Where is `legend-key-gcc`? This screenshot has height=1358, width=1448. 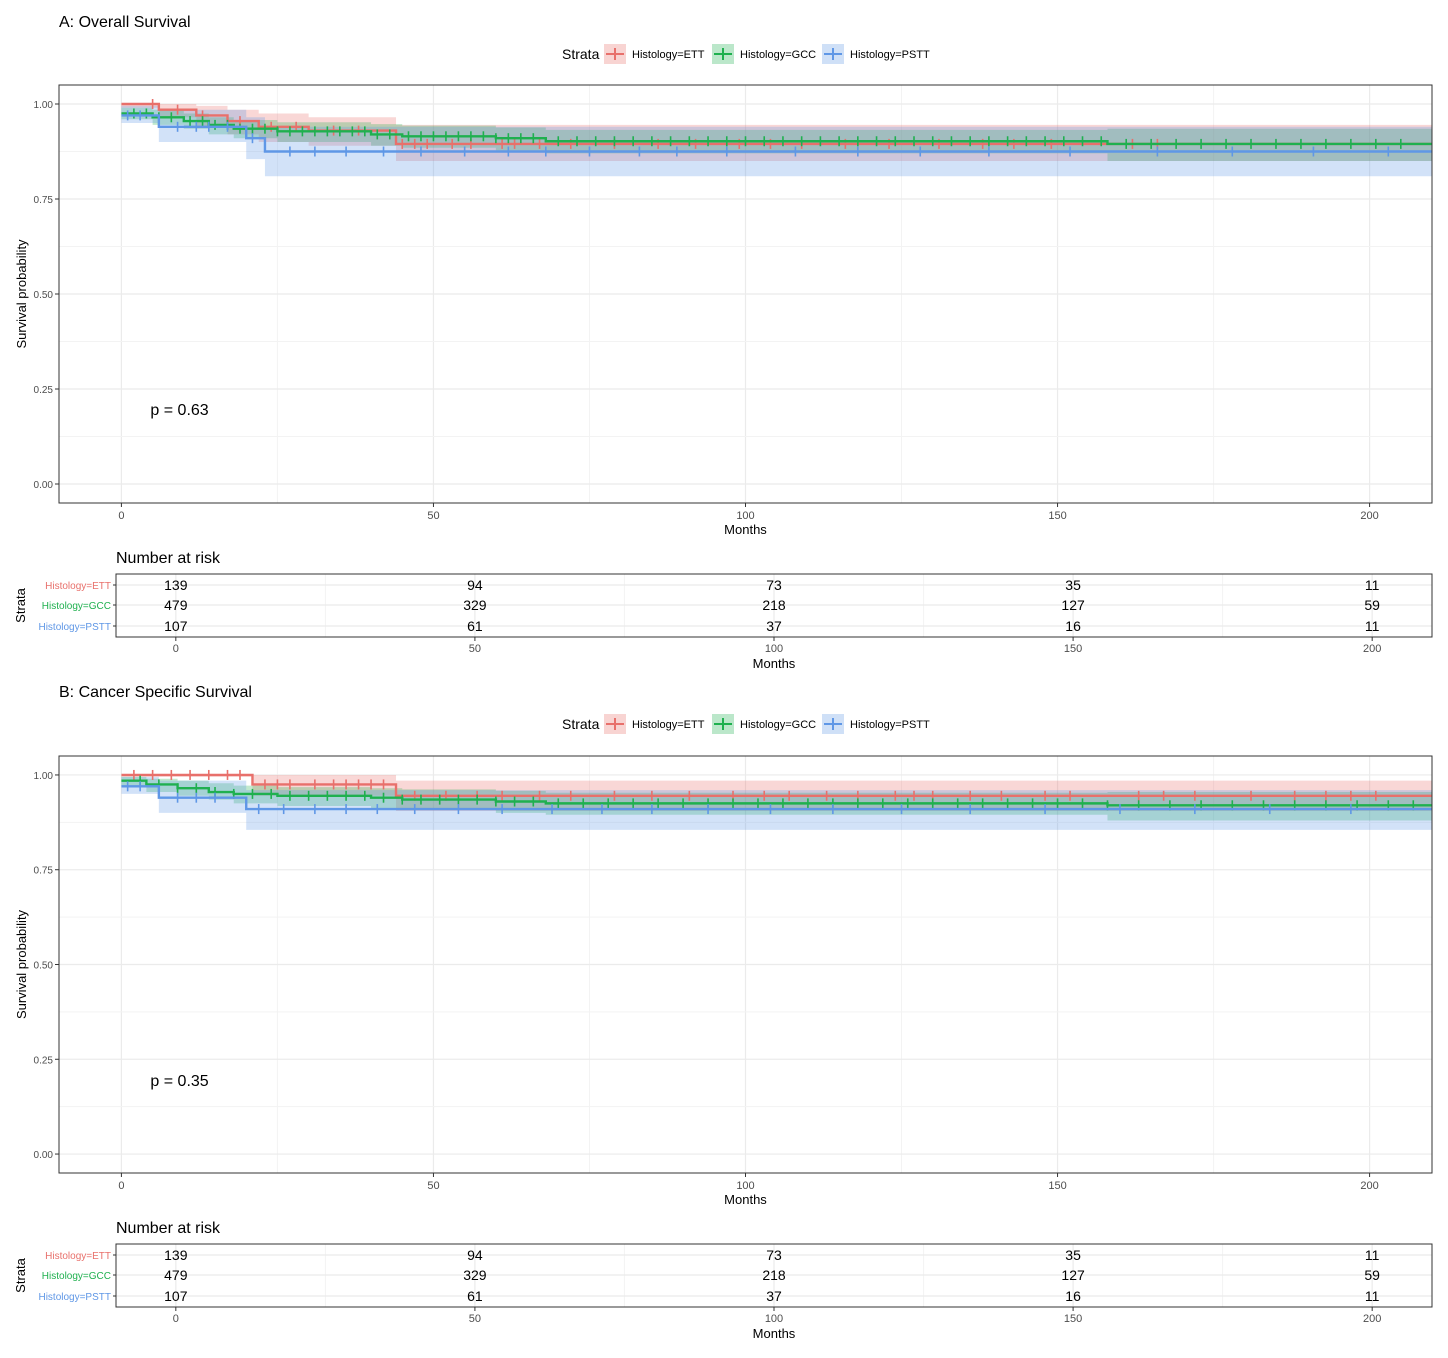
legend-key-gcc is located at coordinates (723, 54).